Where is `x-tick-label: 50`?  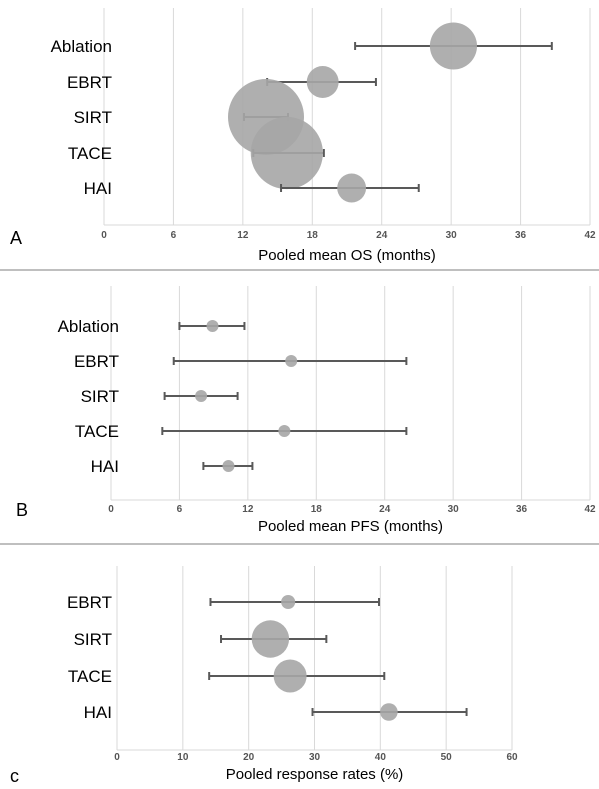 x-tick-label: 50 is located at coordinates (447, 757).